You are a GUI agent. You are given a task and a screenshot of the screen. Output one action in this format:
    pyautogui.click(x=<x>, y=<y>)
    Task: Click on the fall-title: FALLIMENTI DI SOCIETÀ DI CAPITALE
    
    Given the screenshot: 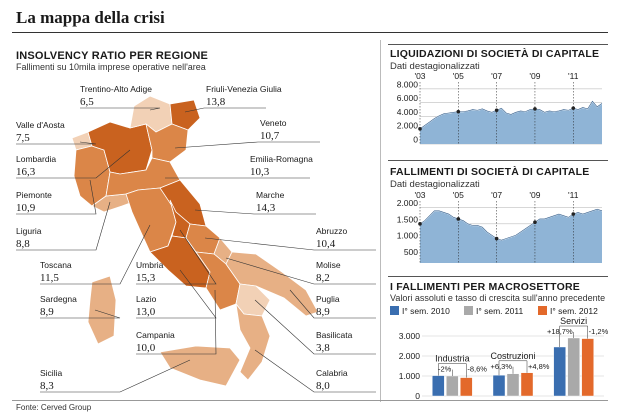 What is the action you would take?
    pyautogui.click(x=490, y=172)
    